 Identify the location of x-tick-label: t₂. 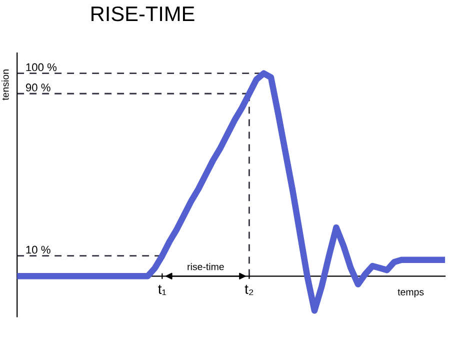
(249, 290).